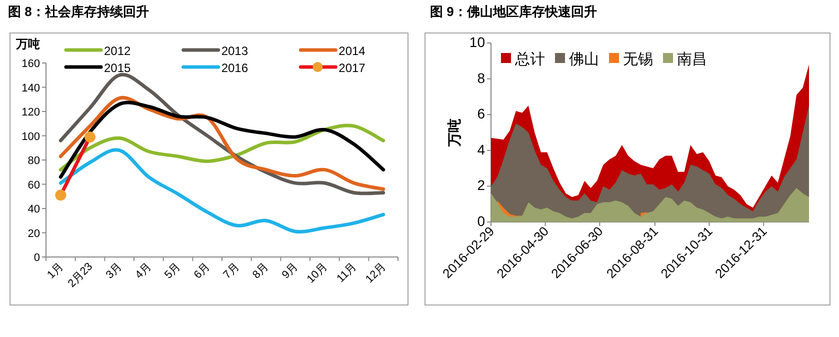  What do you see at coordinates (692, 59) in the screenshot?
I see `legend-label: 南昌` at bounding box center [692, 59].